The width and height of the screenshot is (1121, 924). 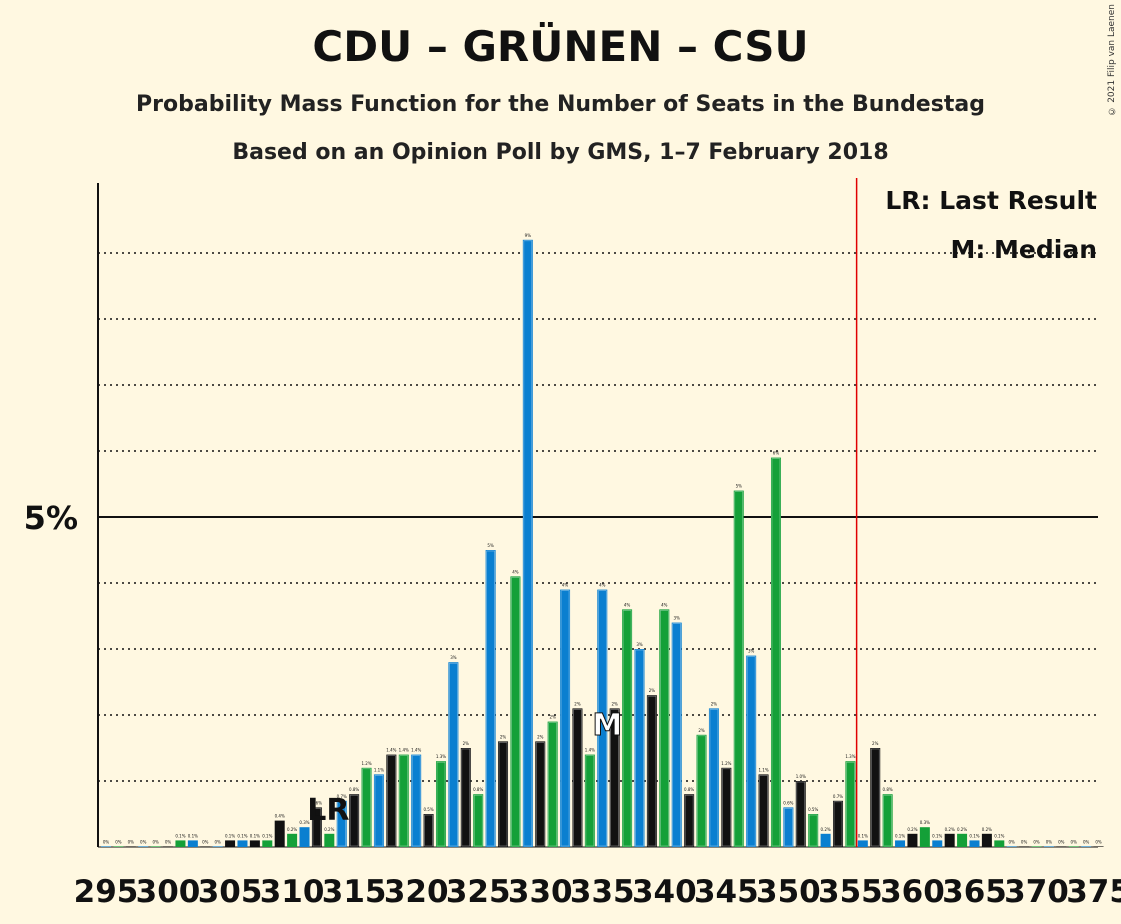 What do you see at coordinates (317, 802) in the screenshot?
I see `value-label: 0.6%` at bounding box center [317, 802].